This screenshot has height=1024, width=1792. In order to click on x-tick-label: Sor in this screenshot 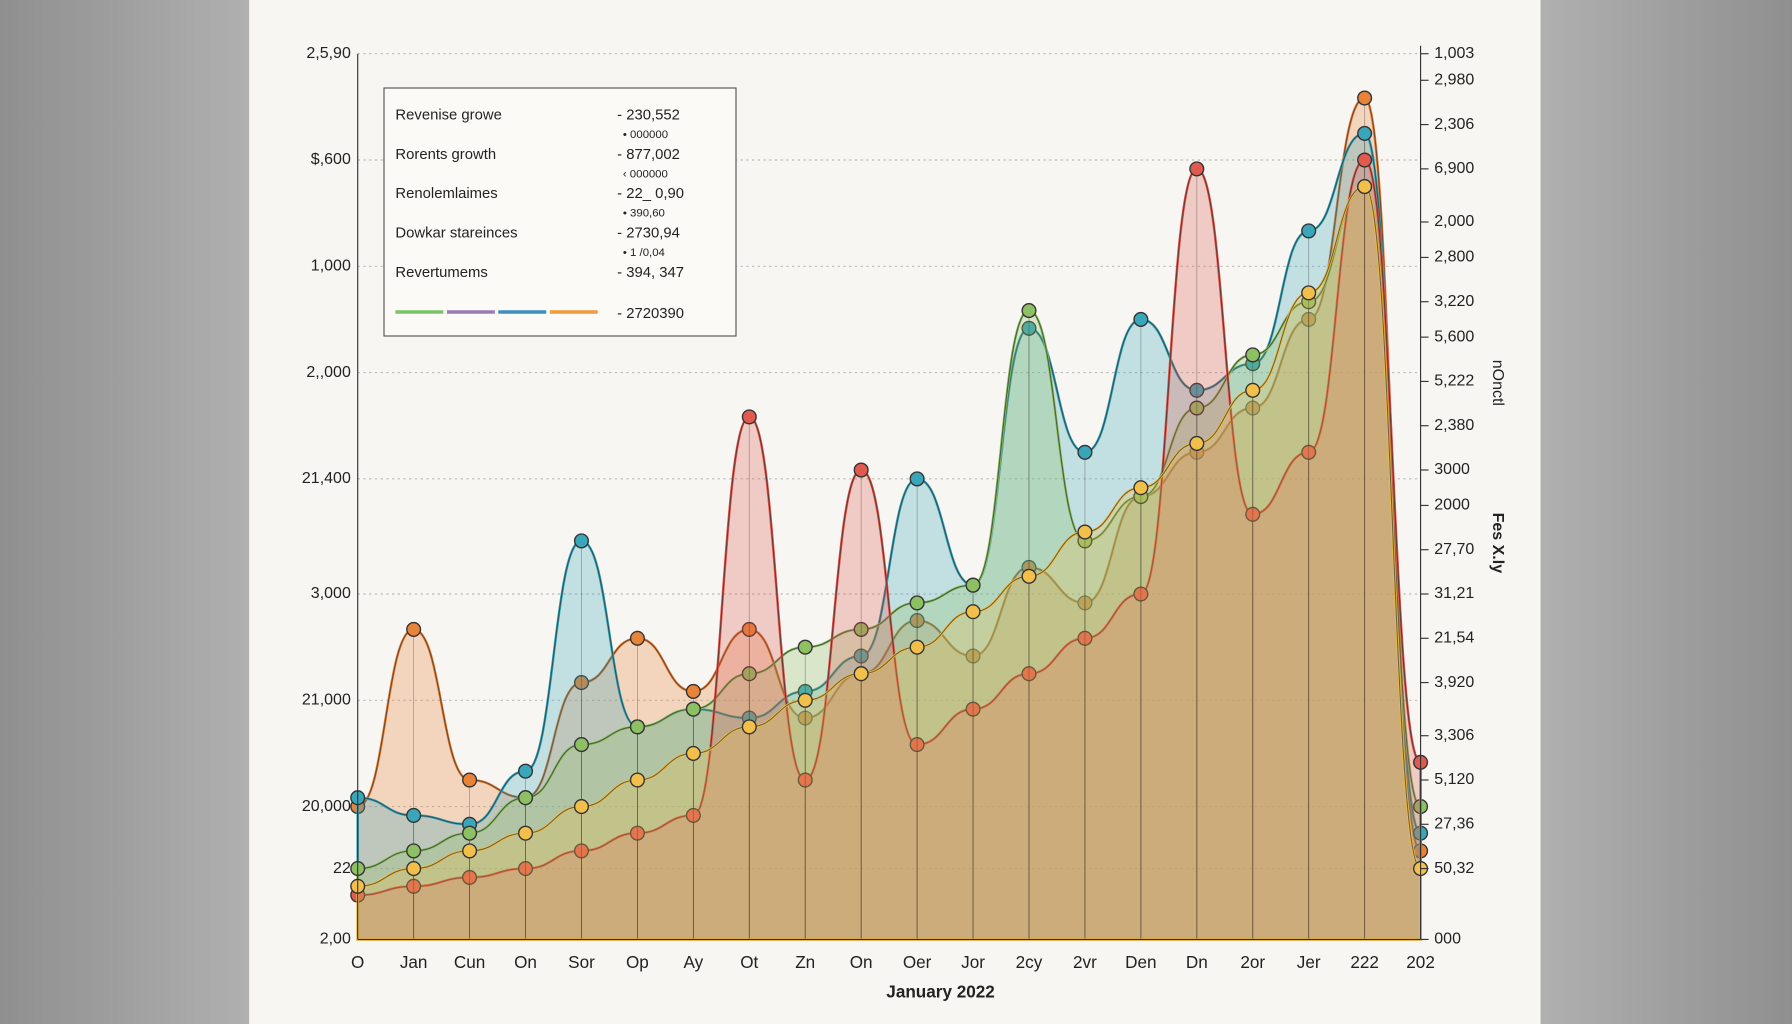, I will do `click(581, 962)`.